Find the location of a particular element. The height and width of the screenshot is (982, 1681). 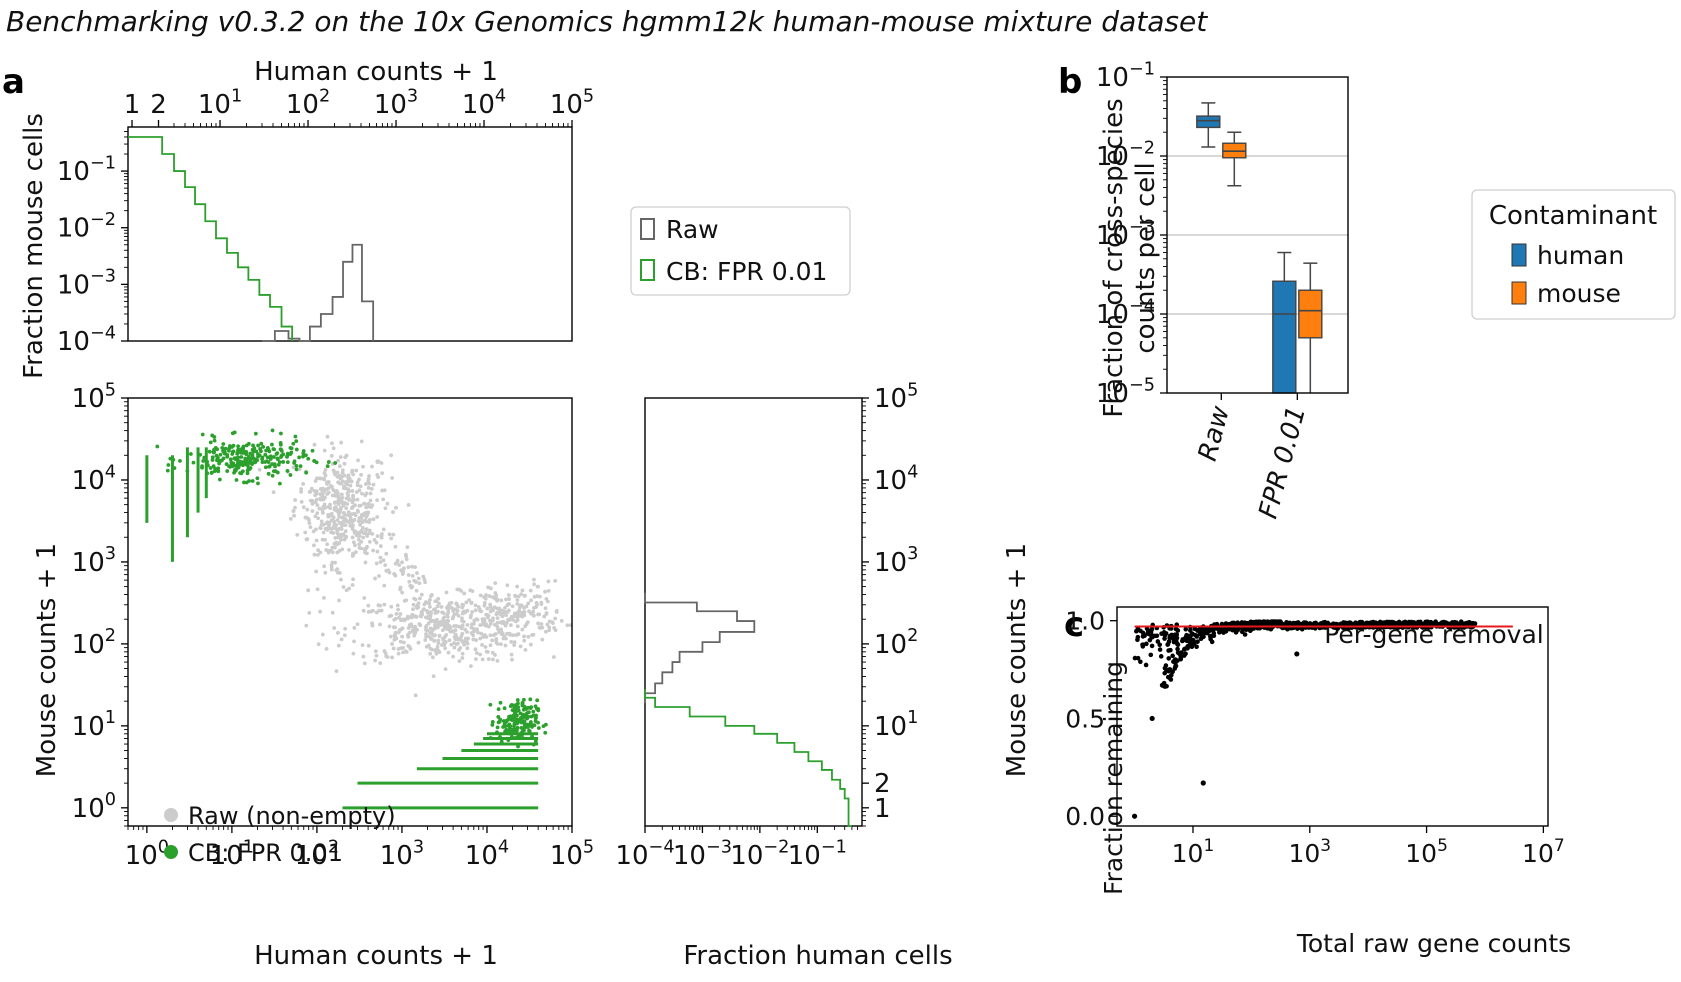

per-gene-xlabel: Total raw gene counts is located at coordinates (1433, 943).